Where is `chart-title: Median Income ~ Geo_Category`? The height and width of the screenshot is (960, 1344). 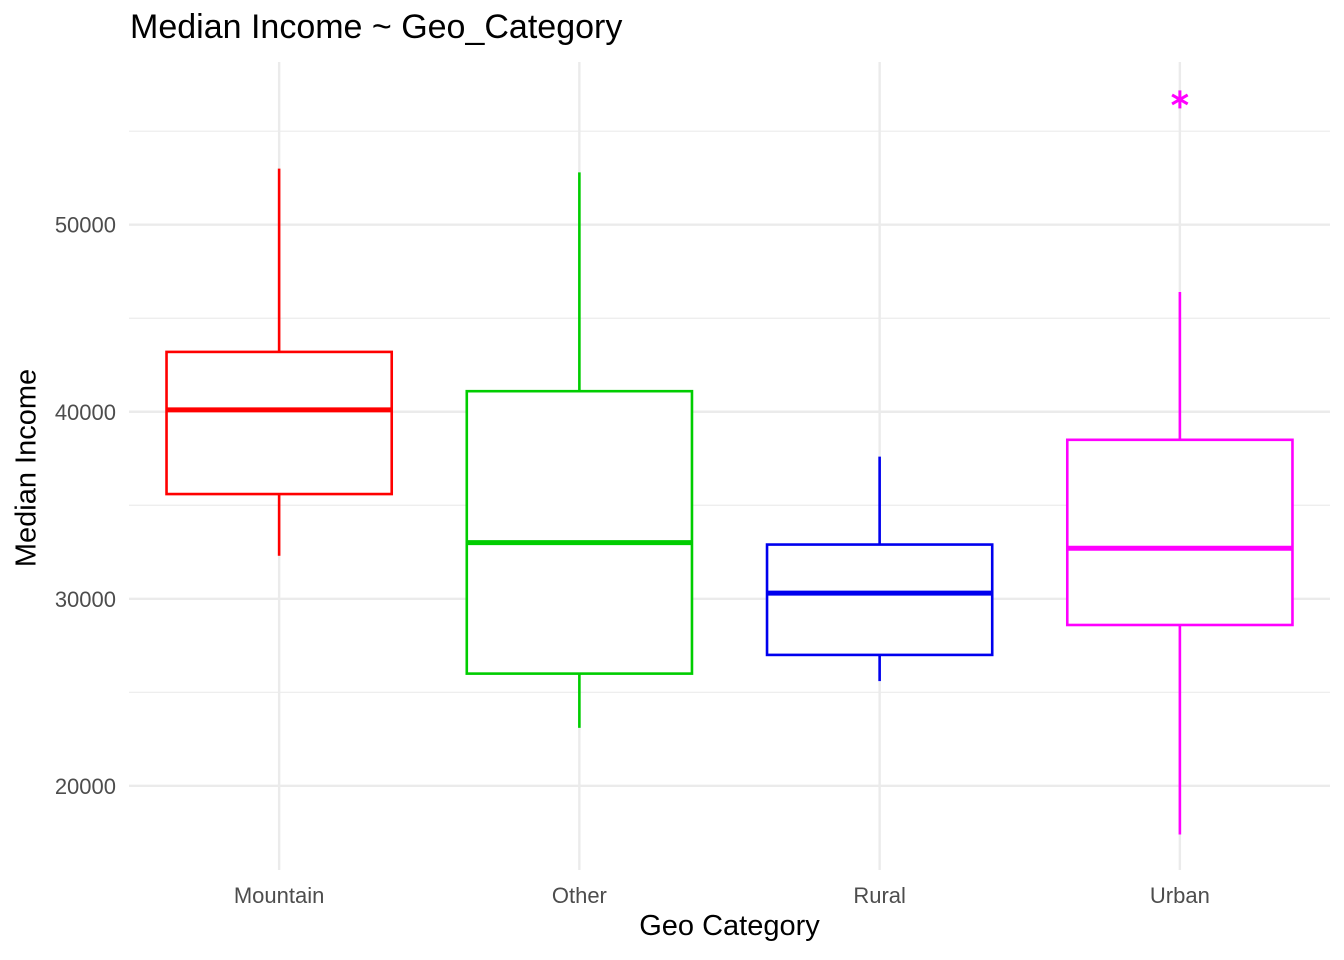 chart-title: Median Income ~ Geo_Category is located at coordinates (376, 27).